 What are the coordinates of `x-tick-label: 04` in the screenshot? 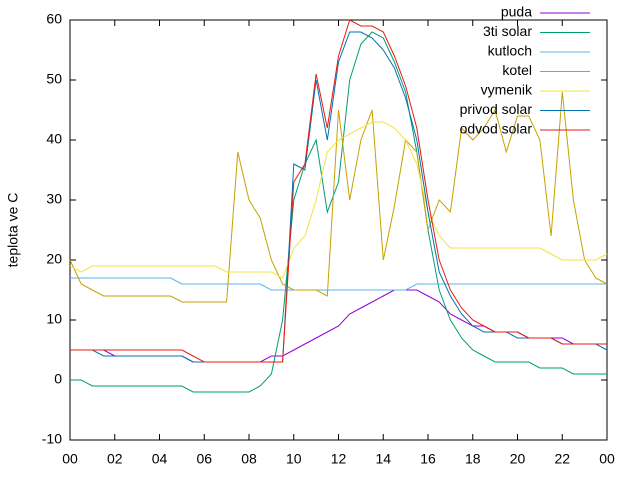 It's located at (160, 459).